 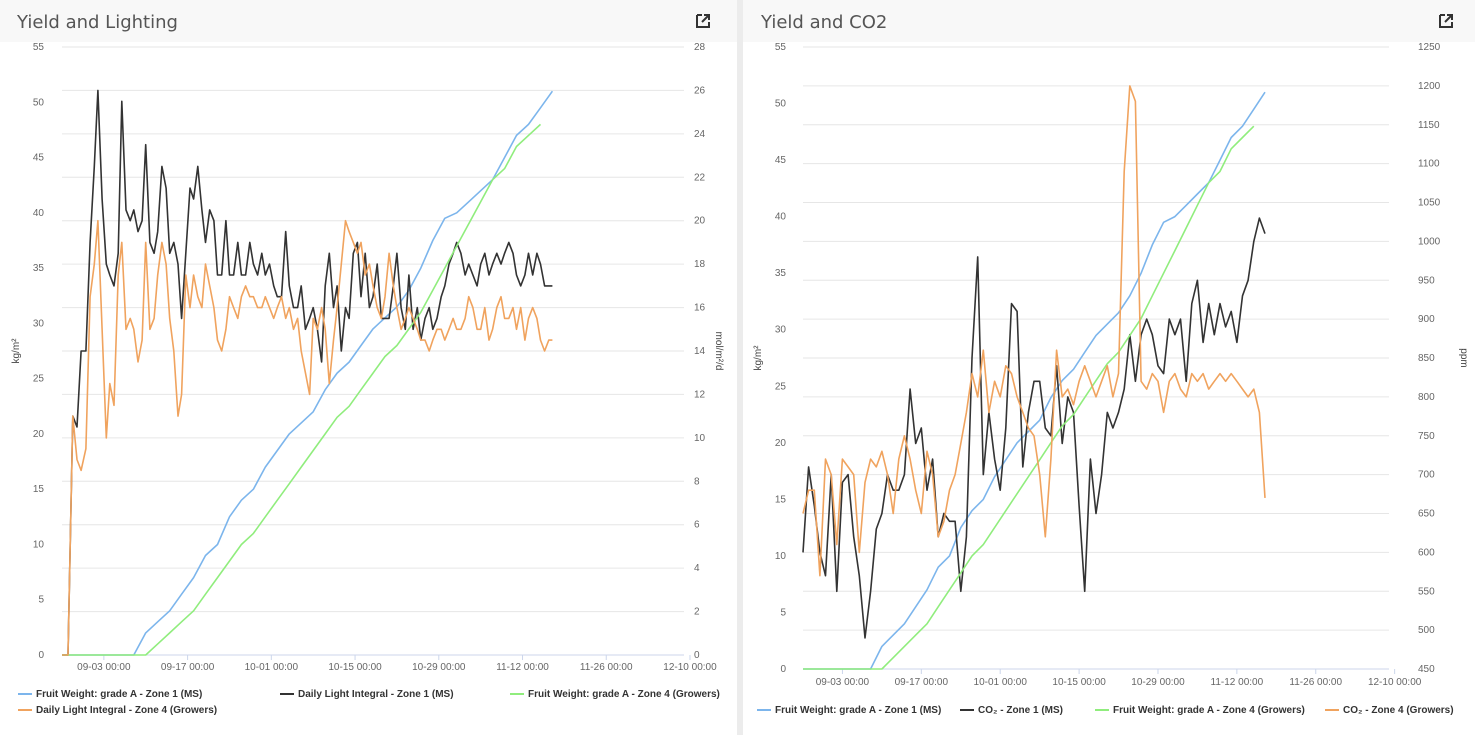 I want to click on y-right-axis-label: mol/m²/d, so click(x=718, y=351).